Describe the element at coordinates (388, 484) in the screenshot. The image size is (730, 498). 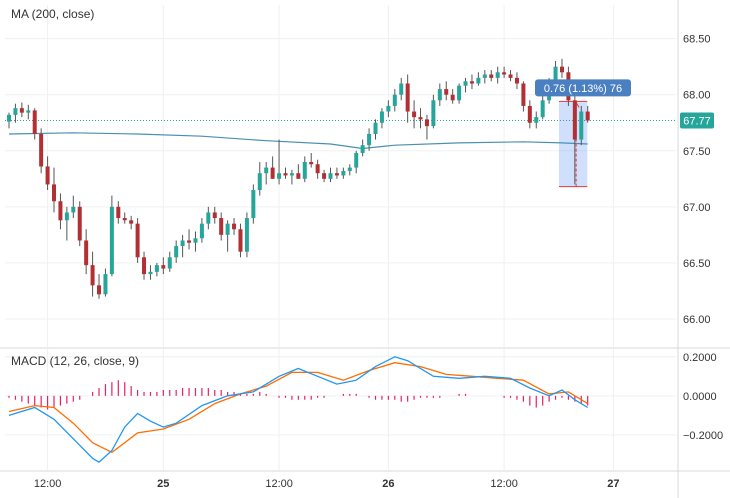
I see `time-tick-label: 26` at that location.